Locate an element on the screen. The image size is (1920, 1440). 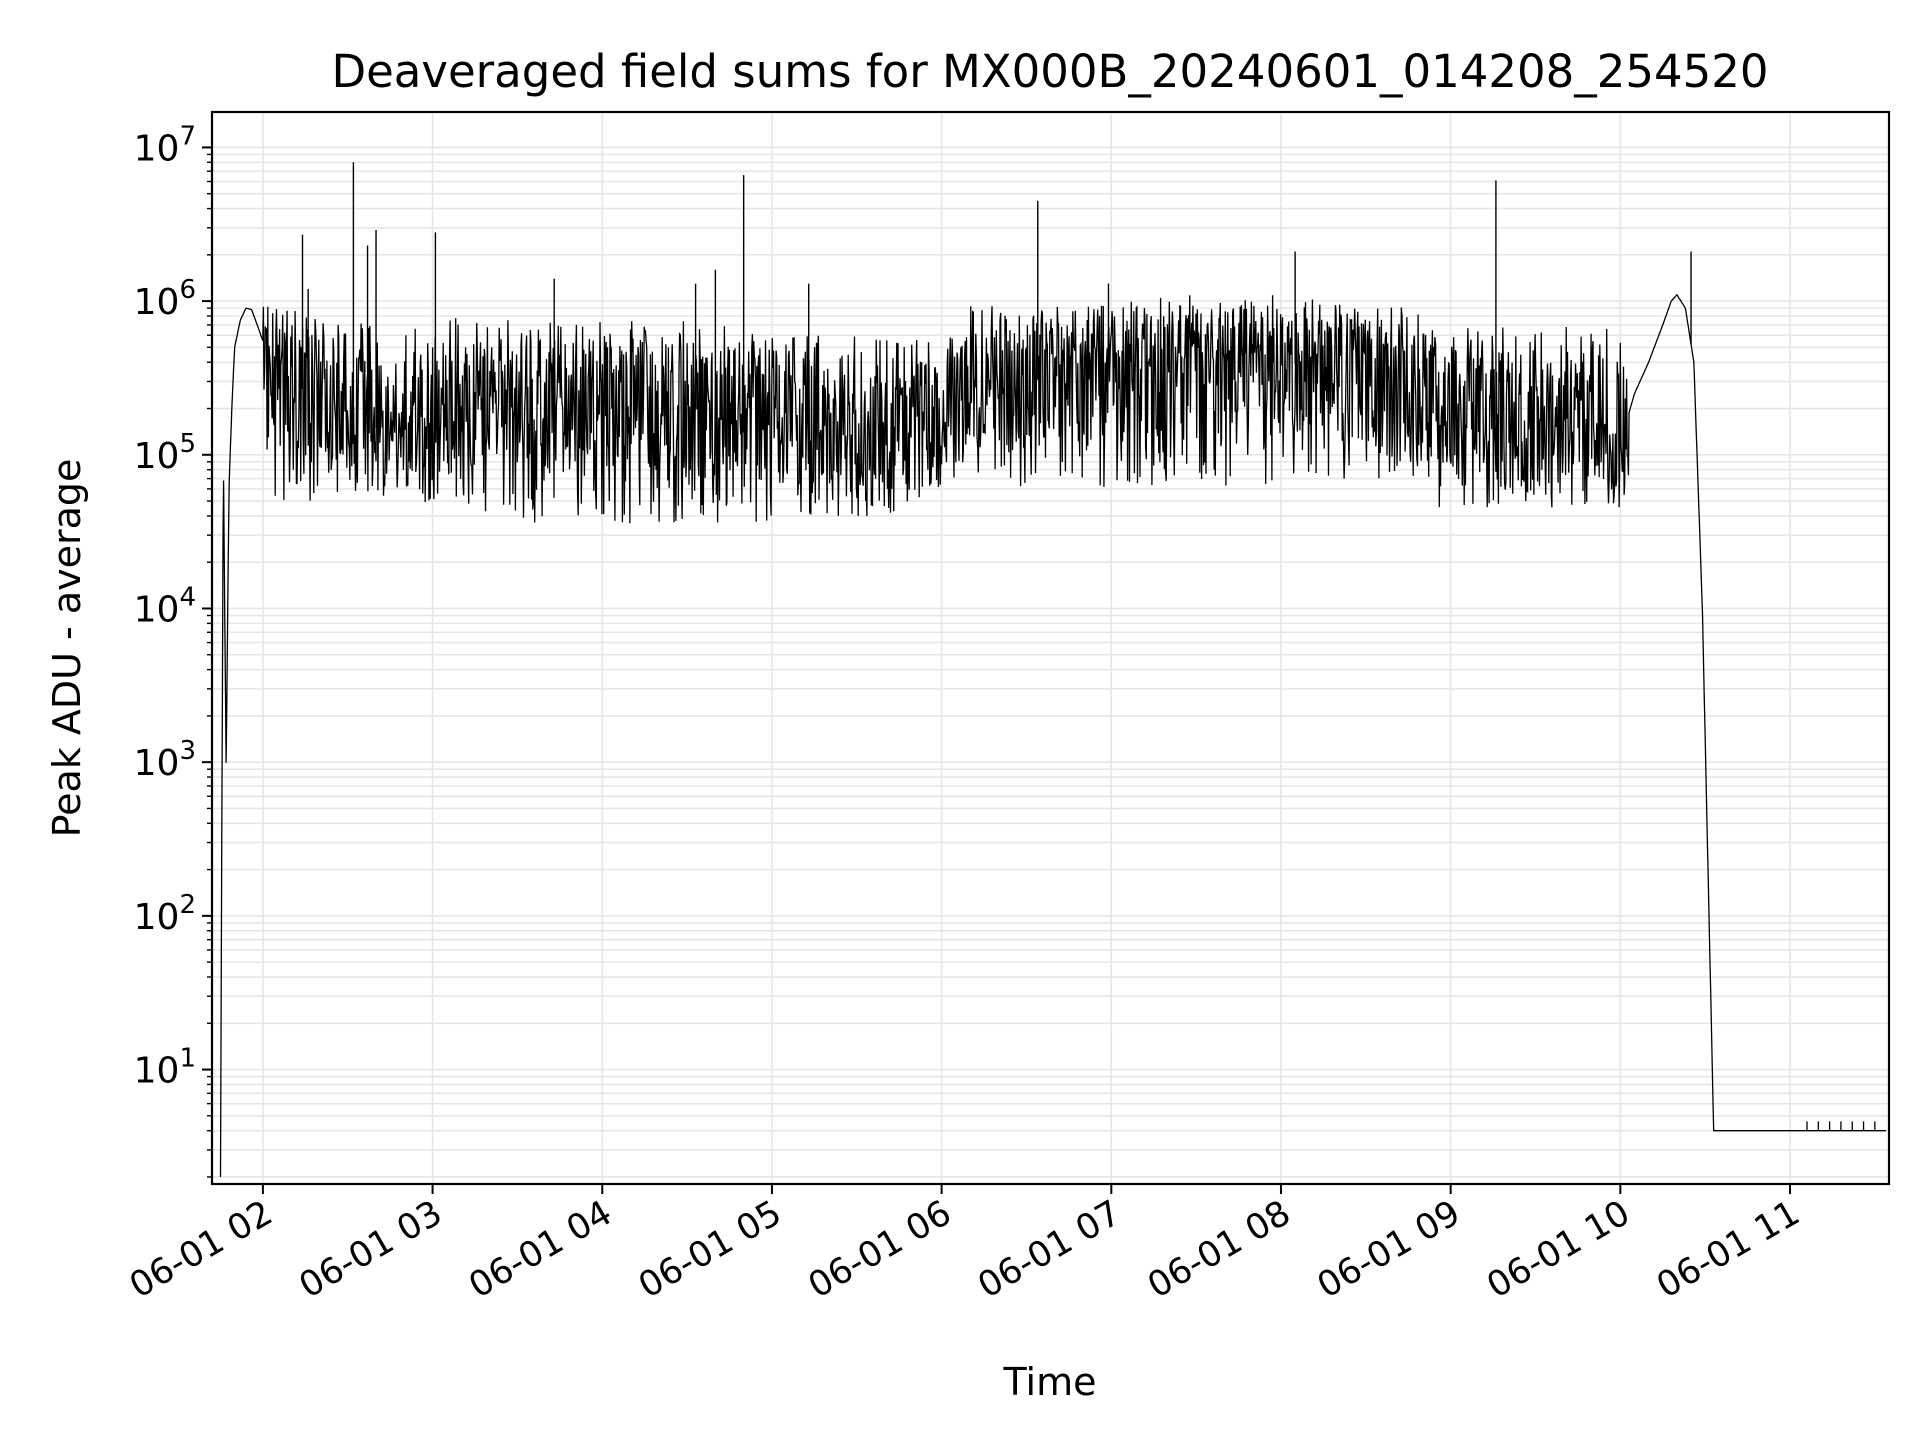
y-axis-label: Peak ADU - average is located at coordinates (67, 648).